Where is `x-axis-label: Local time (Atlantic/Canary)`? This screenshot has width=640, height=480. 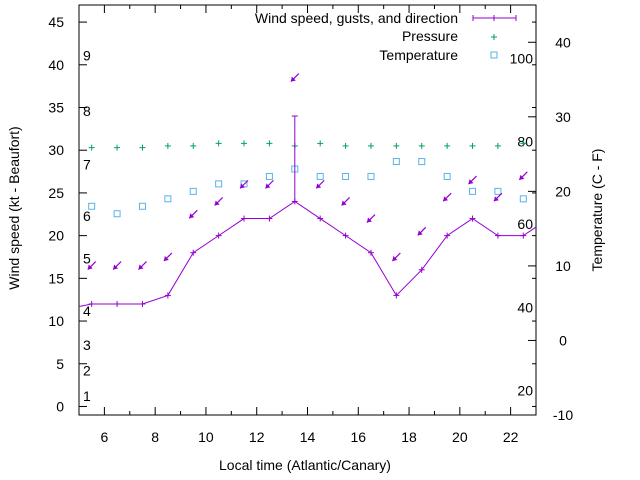 x-axis-label: Local time (Atlantic/Canary) is located at coordinates (305, 465).